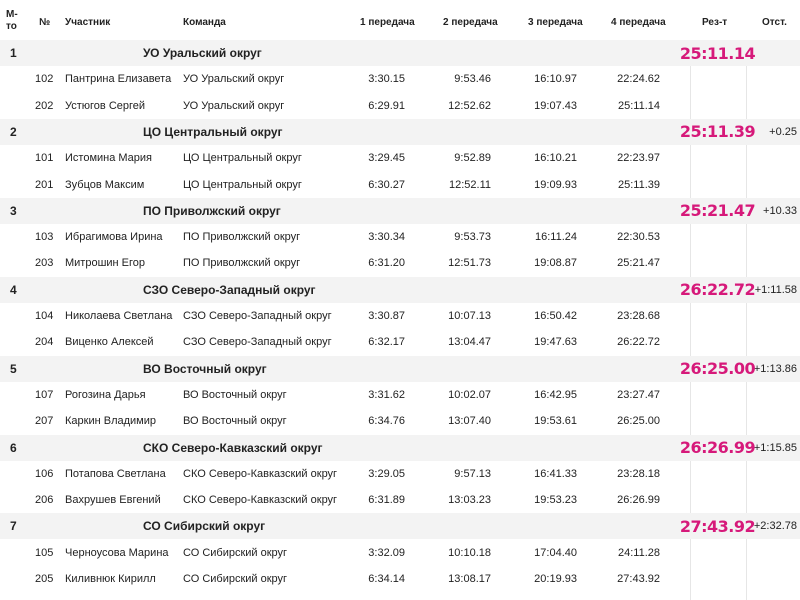  I want to click on leg3-time: 19:53.23, so click(555, 500).